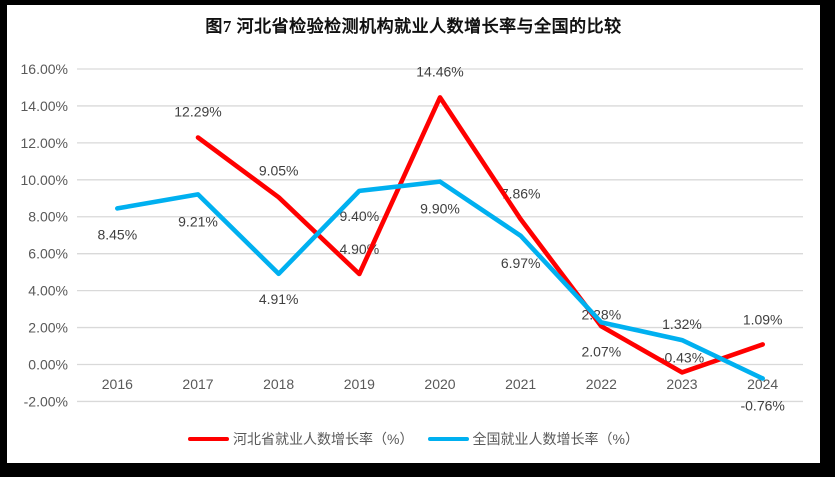 This screenshot has width=835, height=477. I want to click on y-axis-tick-label: 12.00%, so click(44, 143).